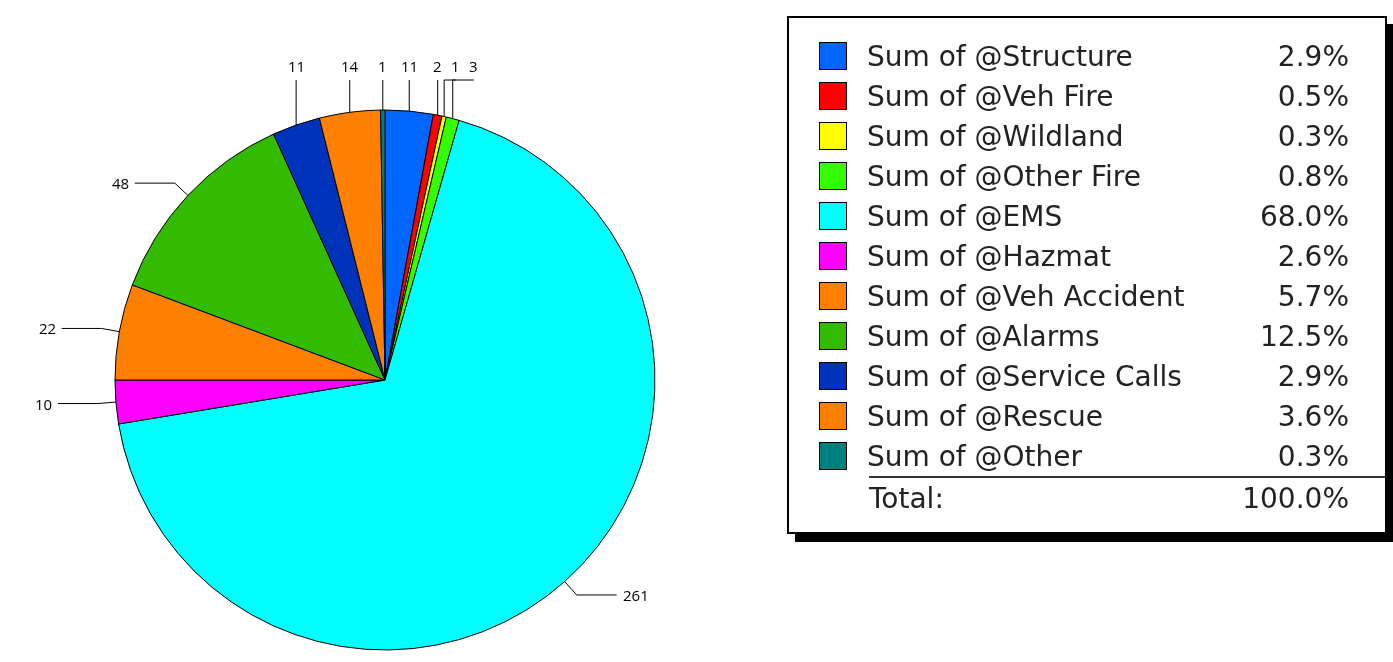  I want to click on data-label: 261, so click(636, 595).